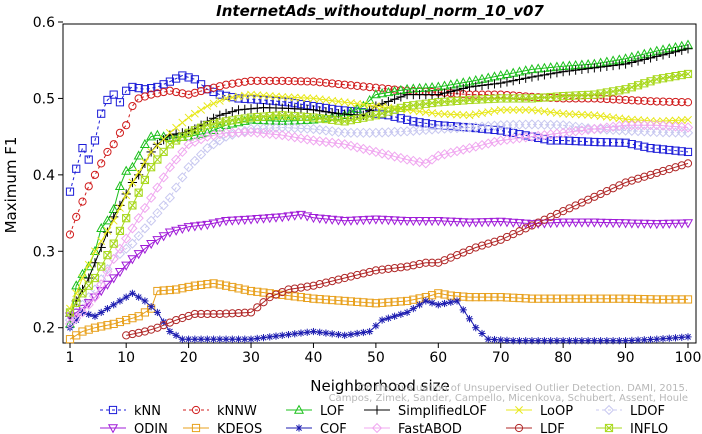 The height and width of the screenshot is (434, 702). Describe the element at coordinates (442, 411) in the screenshot. I see `legend-label: SimplifiedLOF` at that location.